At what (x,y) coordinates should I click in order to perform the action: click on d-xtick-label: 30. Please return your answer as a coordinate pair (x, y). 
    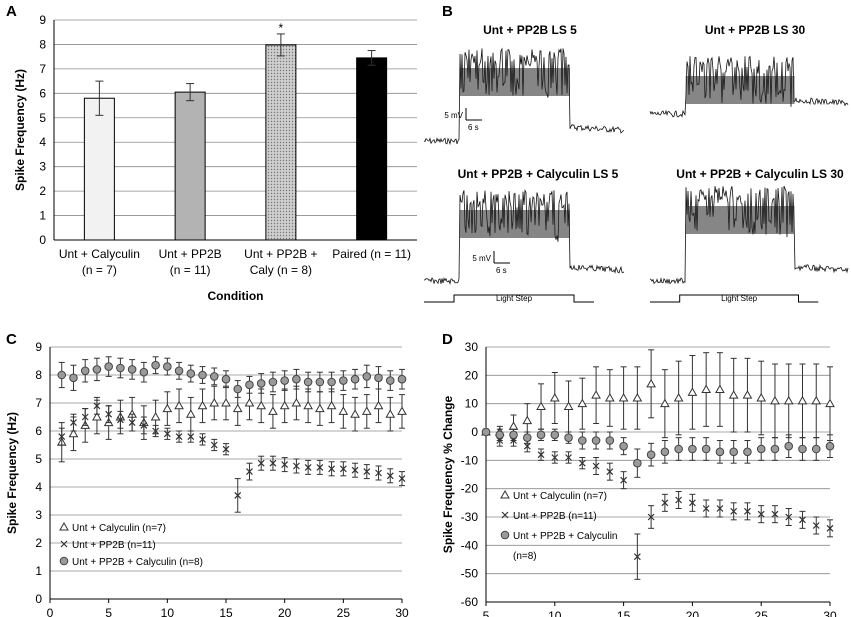
    Looking at the image, I should click on (830, 613).